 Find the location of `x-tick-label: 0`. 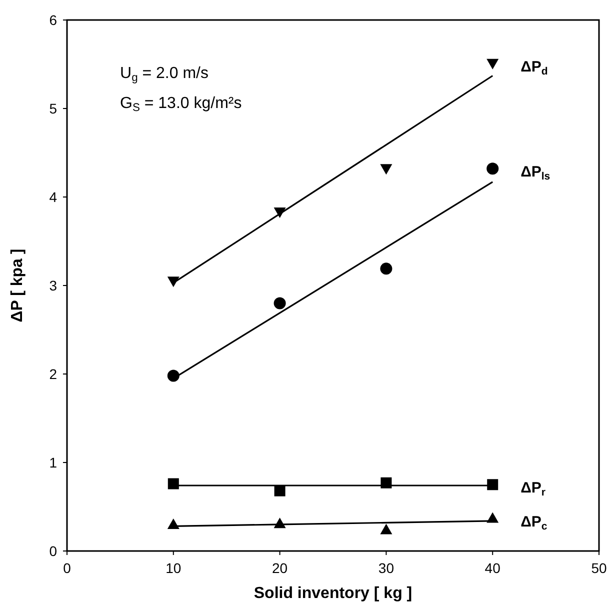

x-tick-label: 0 is located at coordinates (67, 568).